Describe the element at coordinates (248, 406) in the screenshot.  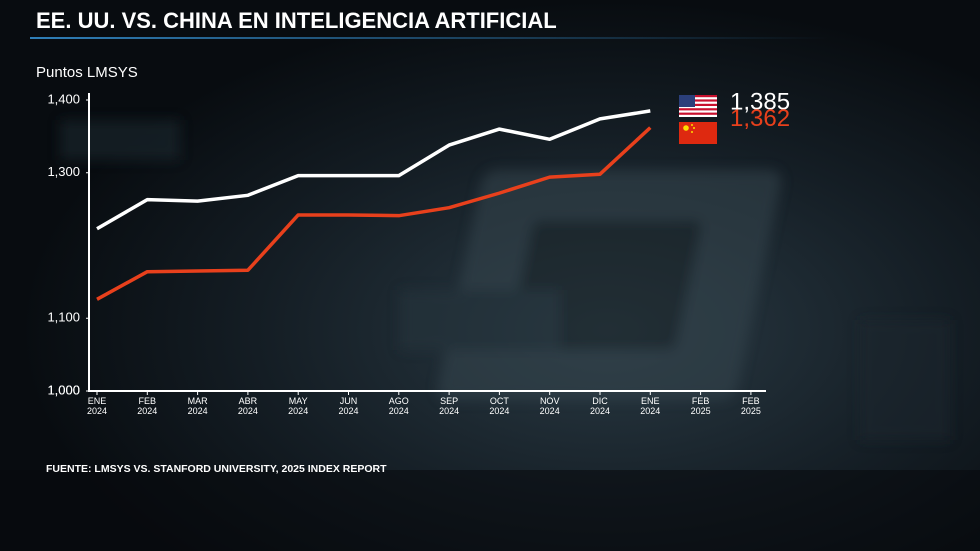
I see `x-tick-label: ABR 2024` at that location.